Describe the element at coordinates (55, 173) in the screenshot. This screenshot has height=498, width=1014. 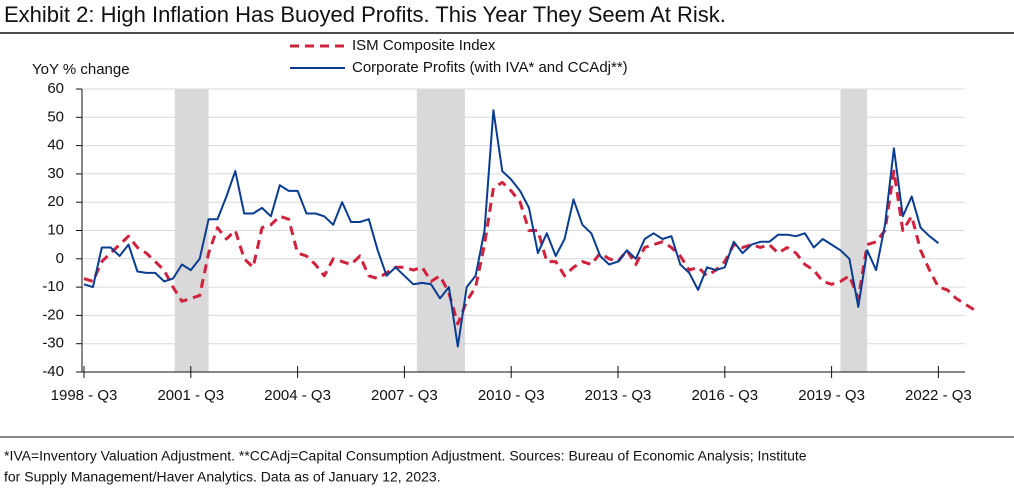
I see `y-tick-label: 30` at that location.